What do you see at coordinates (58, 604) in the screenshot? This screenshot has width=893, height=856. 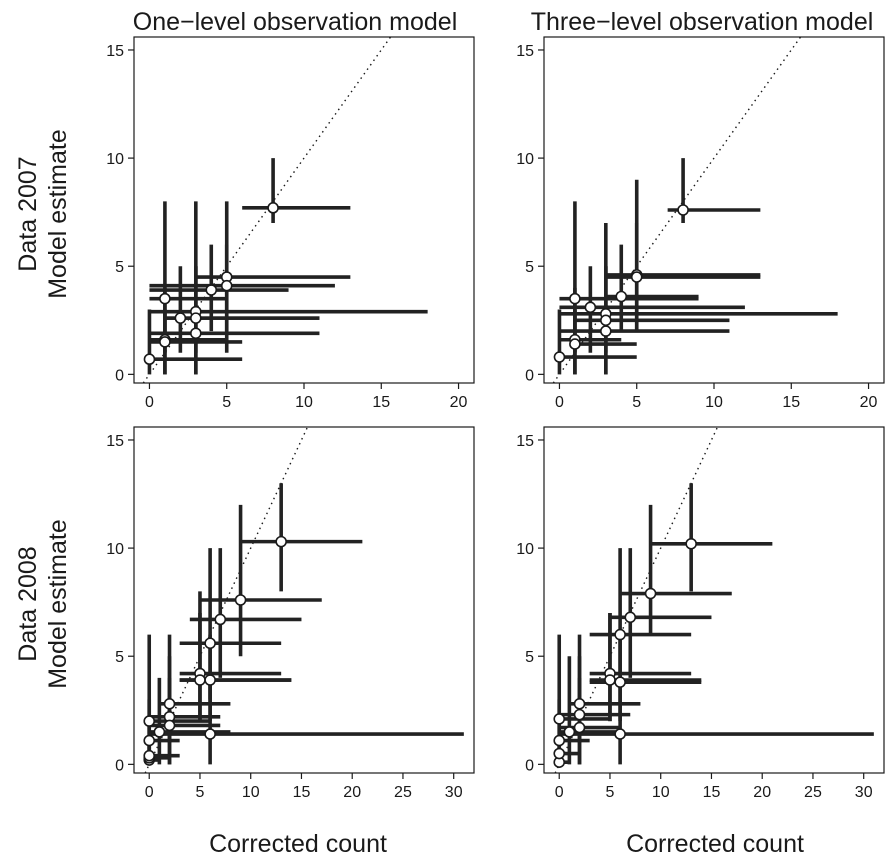 I see `row-label-2008-line2: Model estimate` at bounding box center [58, 604].